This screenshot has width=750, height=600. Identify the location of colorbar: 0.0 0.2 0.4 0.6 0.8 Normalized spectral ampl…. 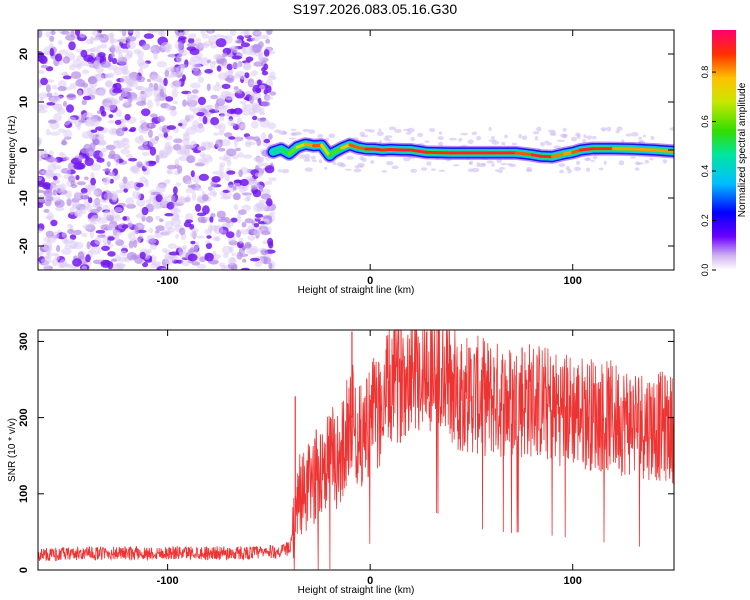
(724, 153).